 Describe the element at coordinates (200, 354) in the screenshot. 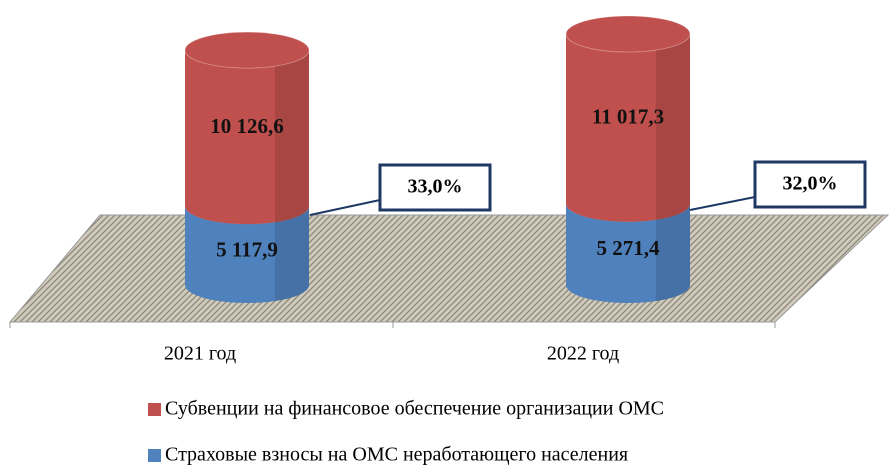

I see `x-tick-label: 2021 год` at that location.